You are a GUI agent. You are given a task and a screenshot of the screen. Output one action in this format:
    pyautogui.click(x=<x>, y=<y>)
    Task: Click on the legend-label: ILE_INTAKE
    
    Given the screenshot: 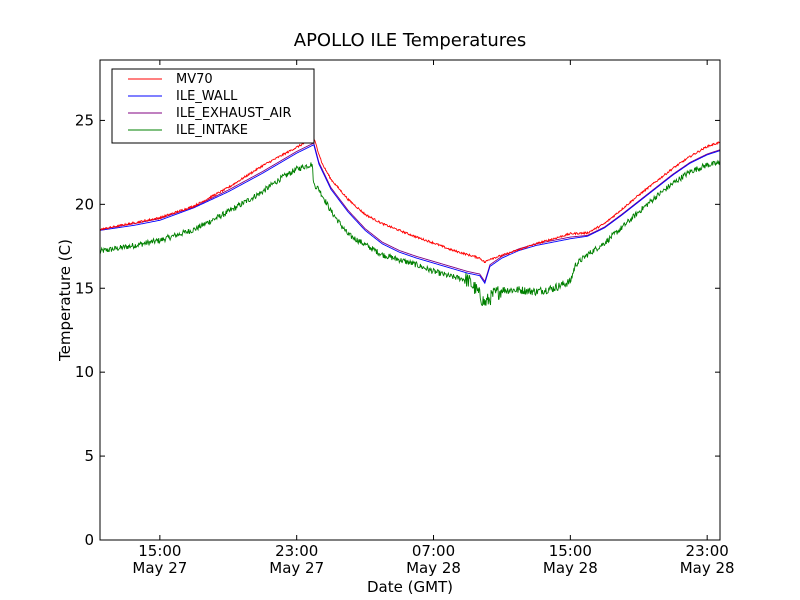 What is the action you would take?
    pyautogui.click(x=212, y=130)
    